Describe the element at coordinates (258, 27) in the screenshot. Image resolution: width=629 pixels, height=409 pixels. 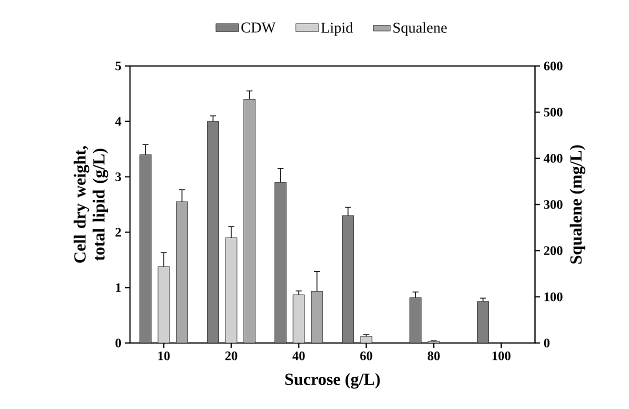
I see `legend-label: CDW` at that location.